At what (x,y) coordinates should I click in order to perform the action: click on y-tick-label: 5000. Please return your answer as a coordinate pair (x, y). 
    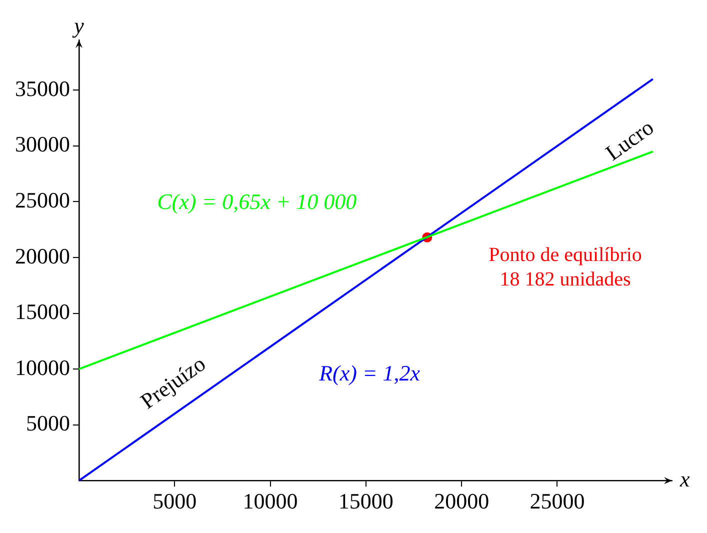
    Looking at the image, I should click on (48, 423).